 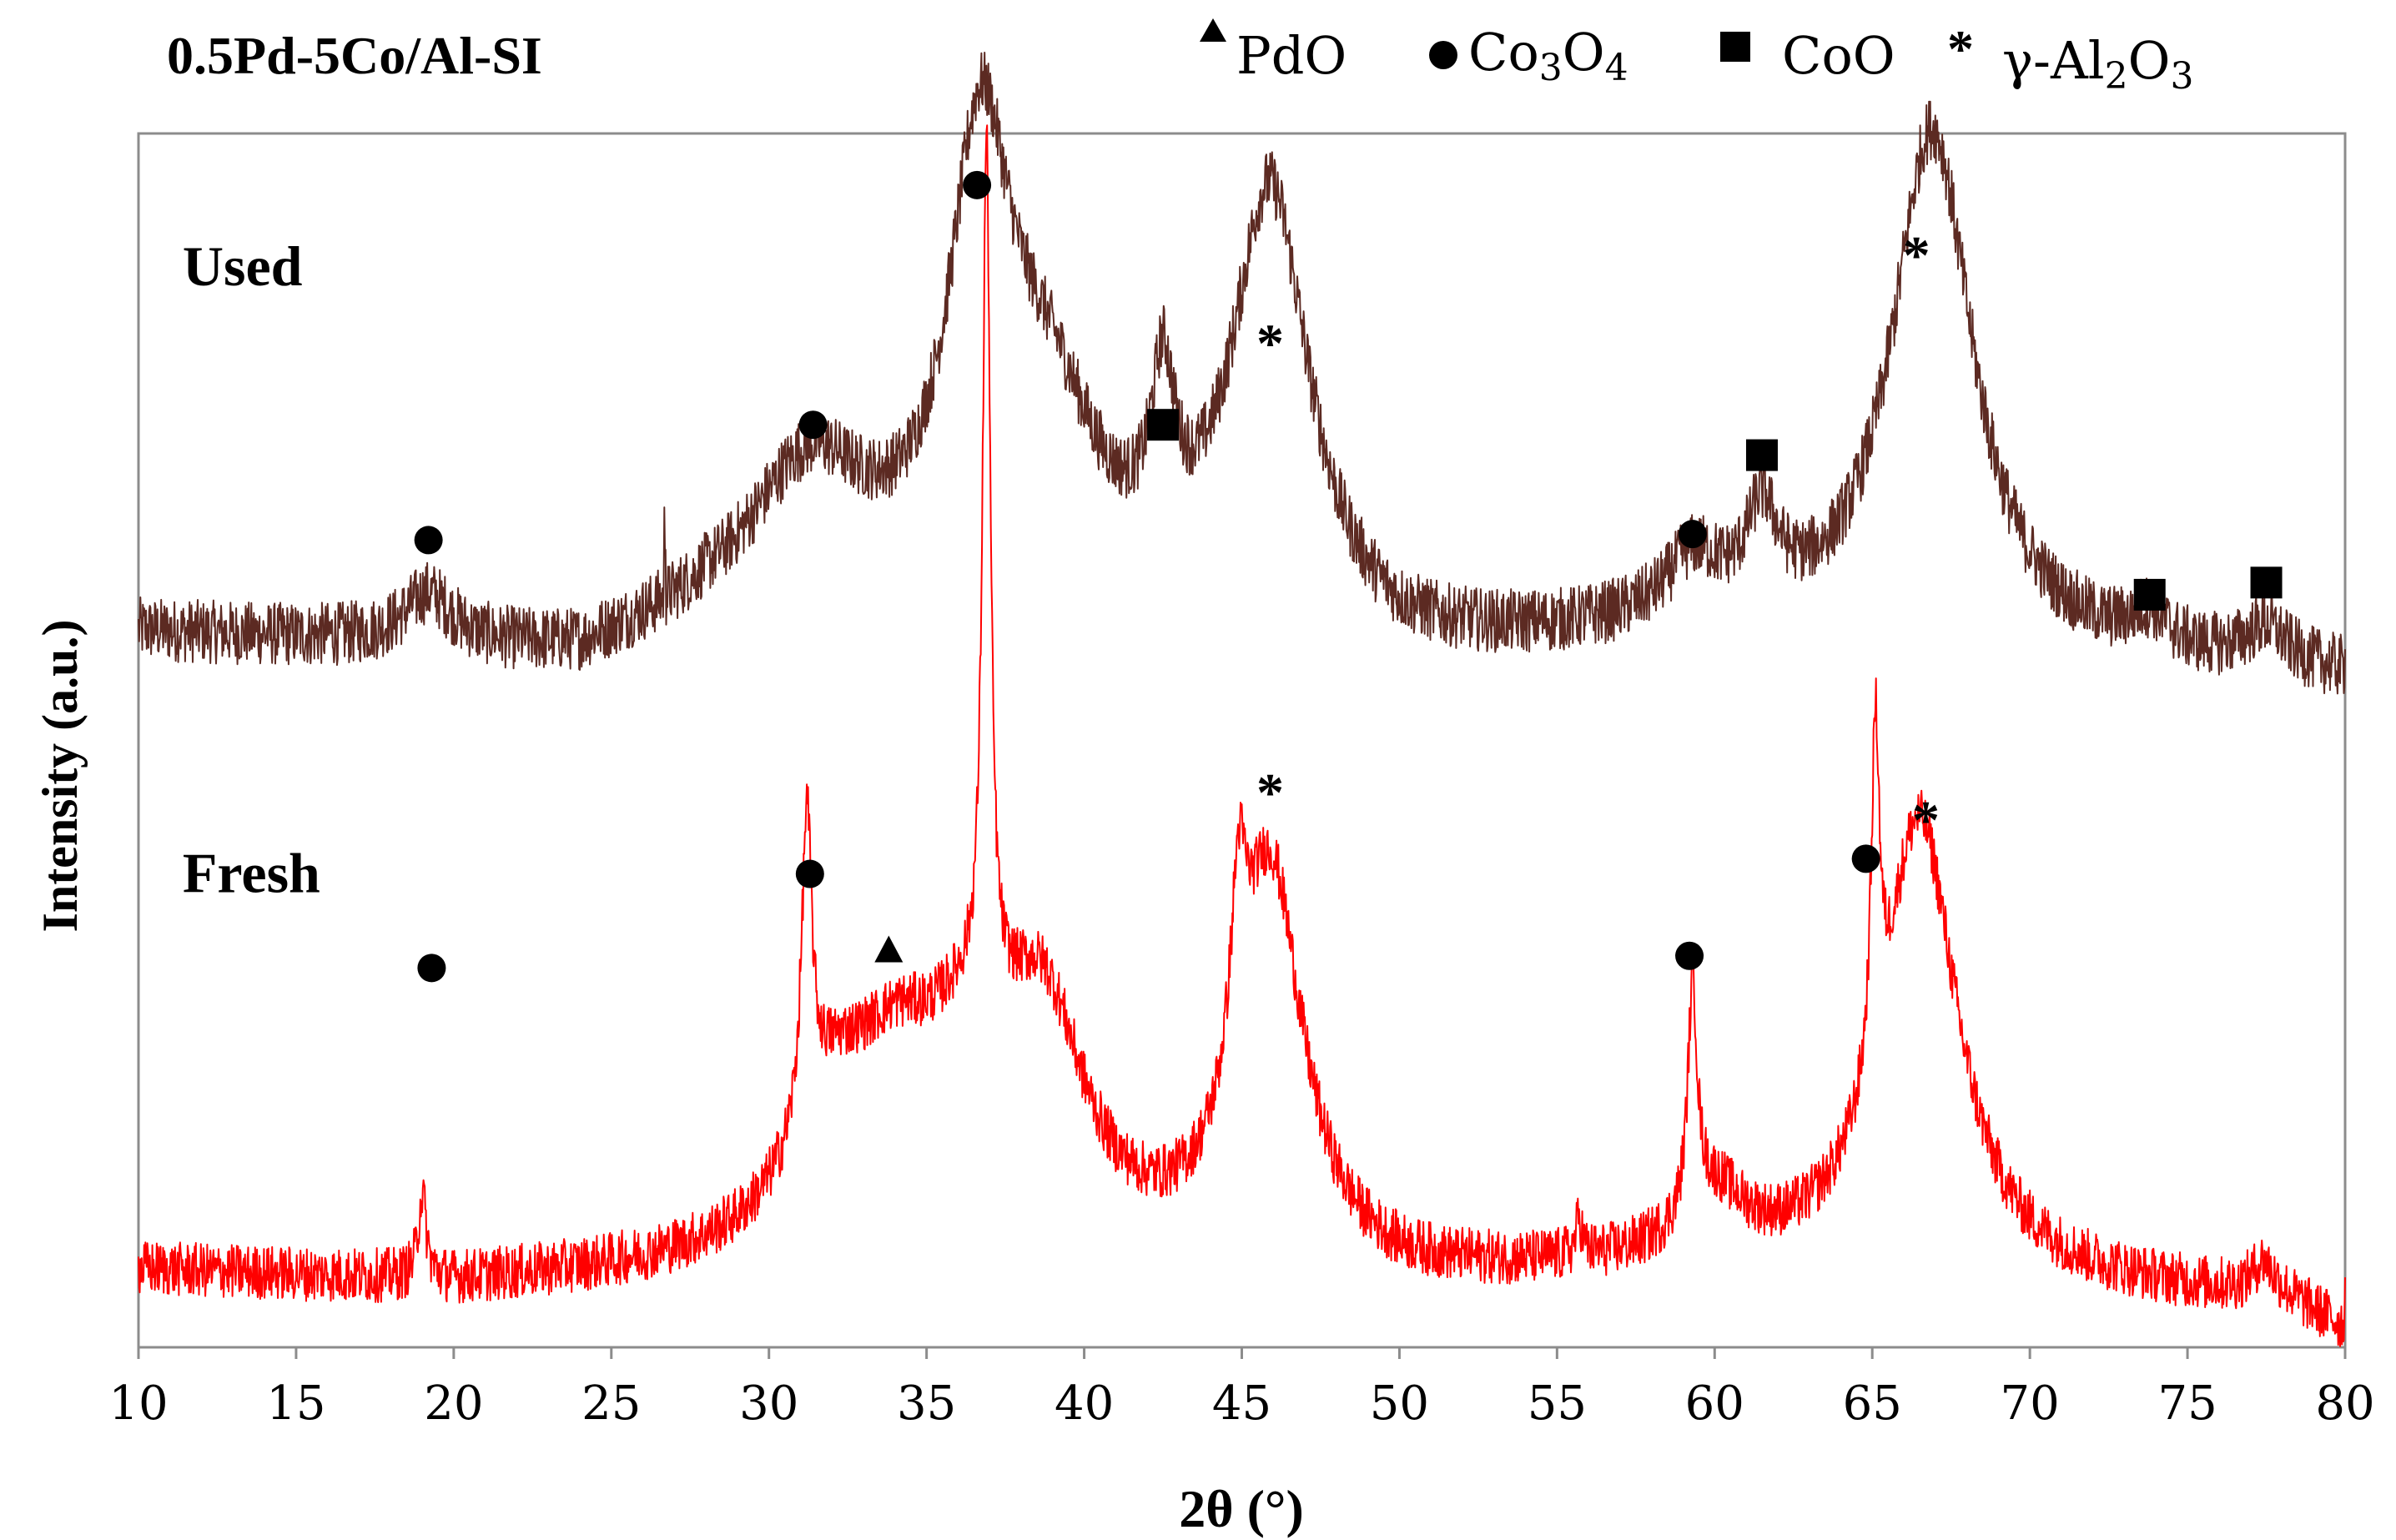 I want to click on series-label-fresh: Fresh, so click(x=251, y=872).